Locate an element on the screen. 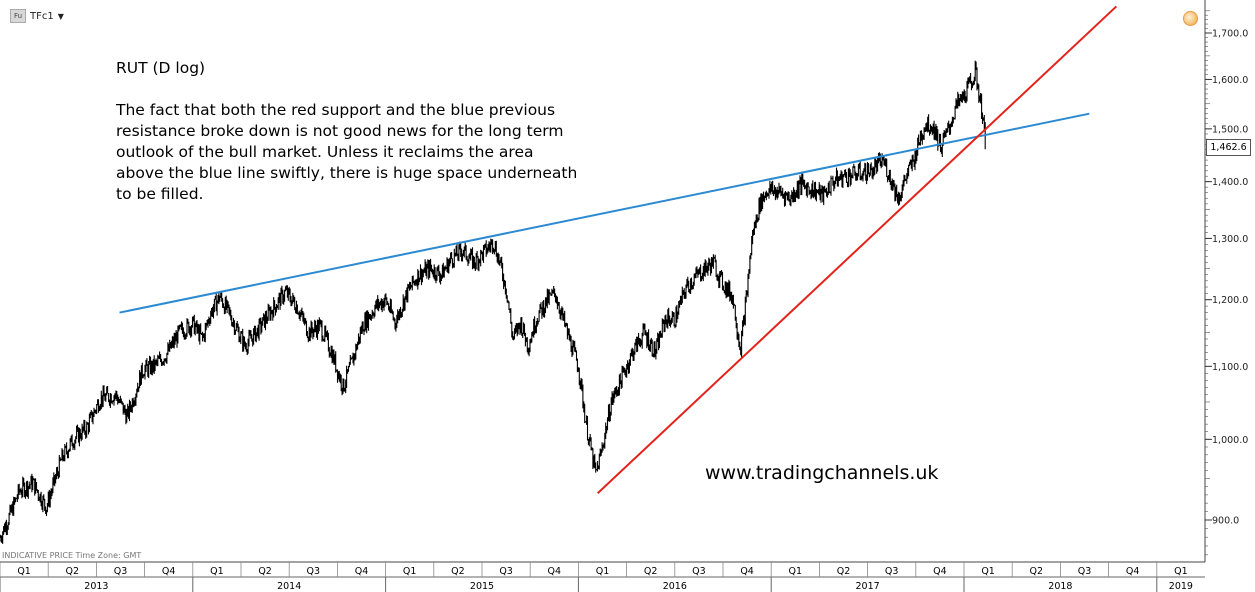 The height and width of the screenshot is (592, 1255). watermark-text: www.tradingchannels.uk is located at coordinates (822, 473).